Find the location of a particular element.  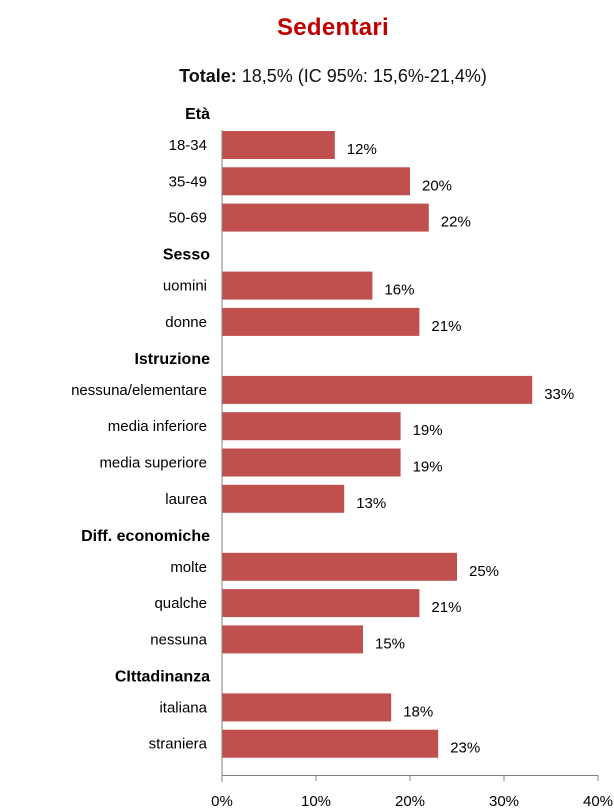

x-tick-label: 30% is located at coordinates (504, 801).